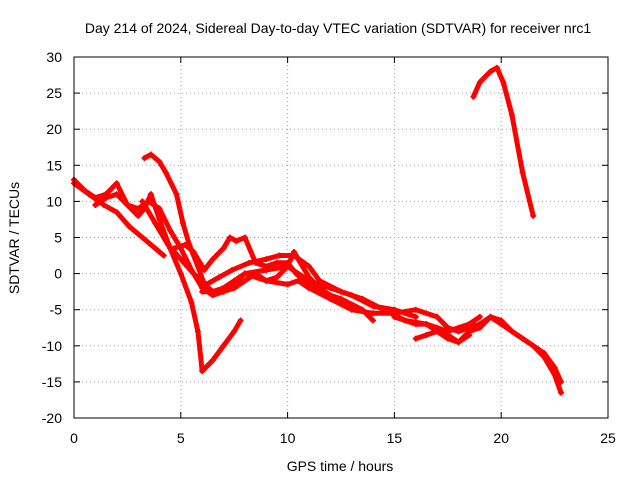 The width and height of the screenshot is (640, 480). Describe the element at coordinates (54, 165) in the screenshot. I see `y-tick-label: 15` at that location.